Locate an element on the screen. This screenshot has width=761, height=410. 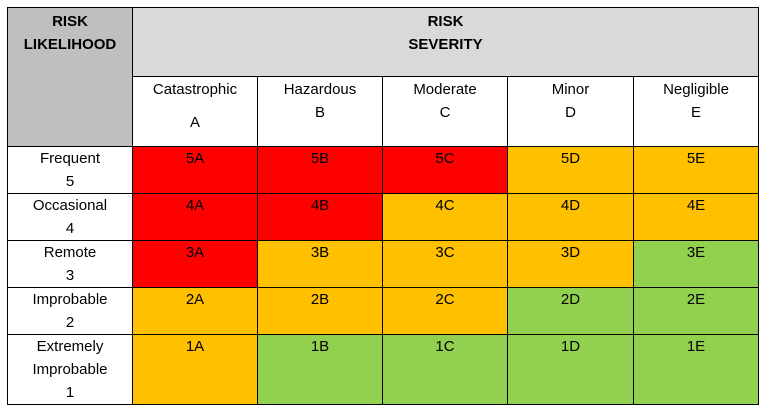
severity-name: Minor is located at coordinates (570, 89).